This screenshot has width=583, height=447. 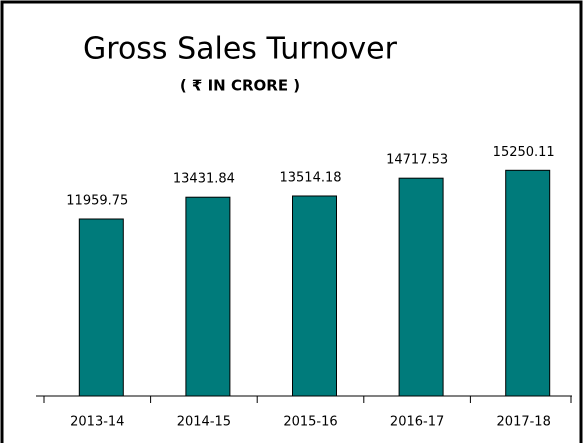 I want to click on value-label: 11959.75, so click(x=97, y=200).